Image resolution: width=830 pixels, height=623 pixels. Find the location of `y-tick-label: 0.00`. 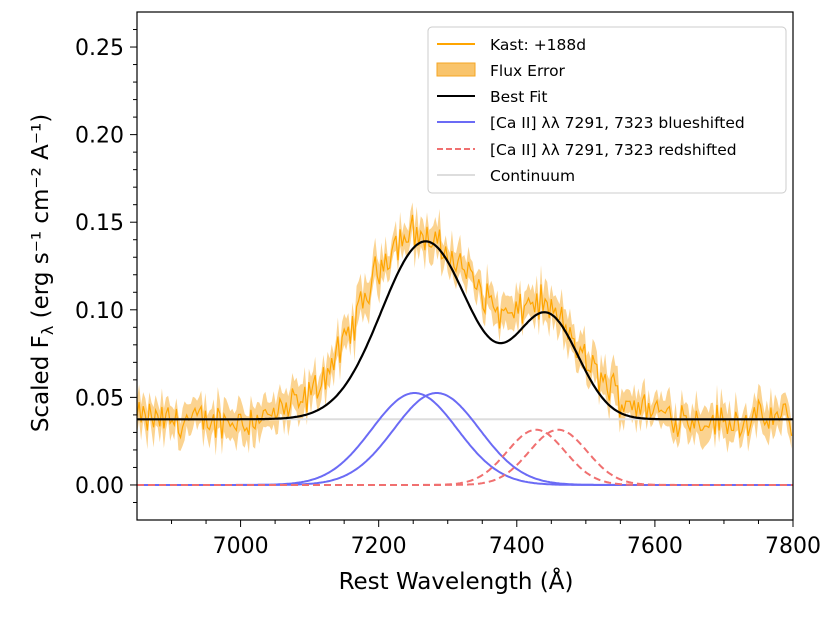

y-tick-label: 0.00 is located at coordinates (99, 486).